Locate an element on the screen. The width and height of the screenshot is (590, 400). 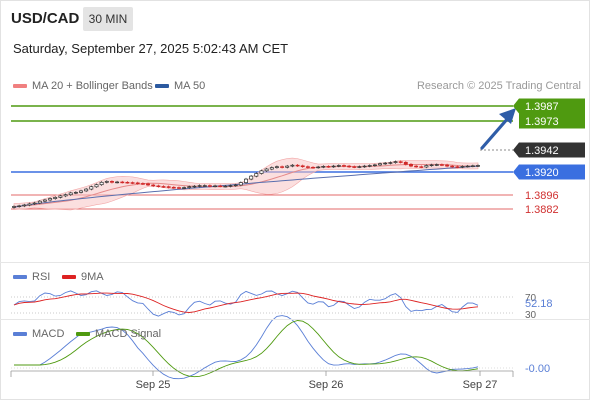
rsi-upper-label: 70 is located at coordinates (531, 298).